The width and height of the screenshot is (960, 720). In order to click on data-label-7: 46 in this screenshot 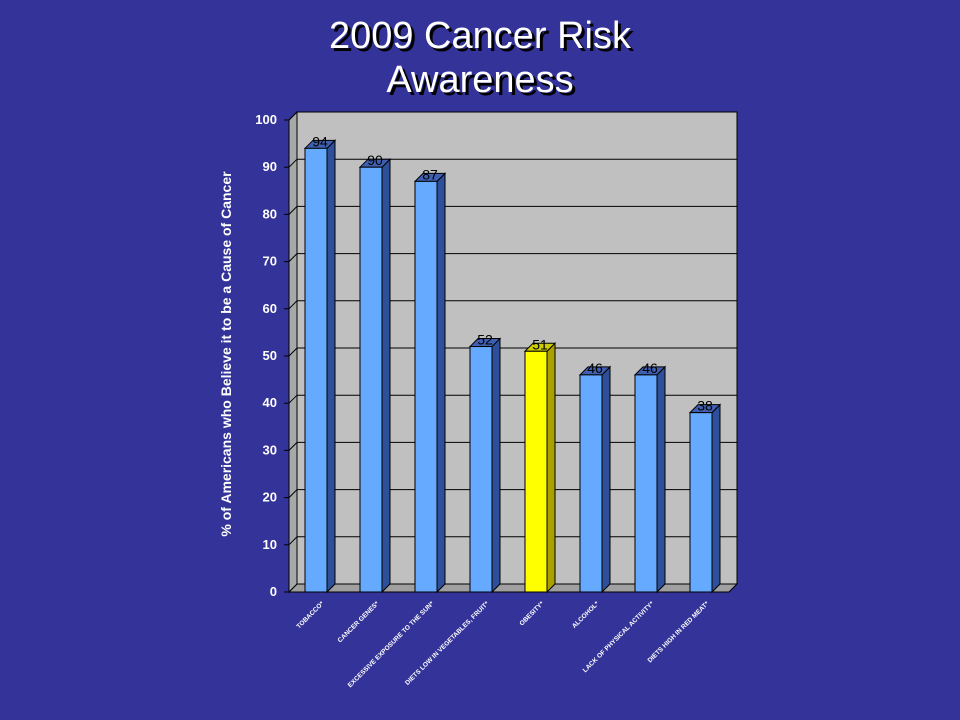, I will do `click(650, 368)`.